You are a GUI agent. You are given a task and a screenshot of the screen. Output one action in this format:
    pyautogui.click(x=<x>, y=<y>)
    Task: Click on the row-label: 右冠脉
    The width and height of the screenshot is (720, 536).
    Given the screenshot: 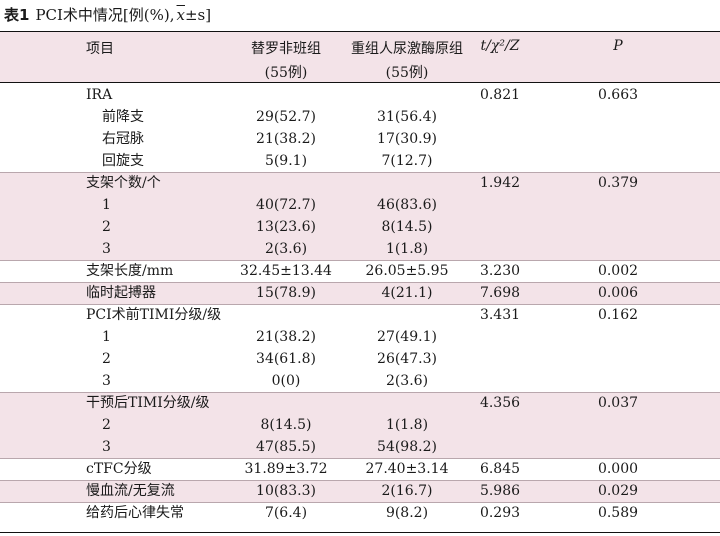 What is the action you would take?
    pyautogui.click(x=123, y=139)
    